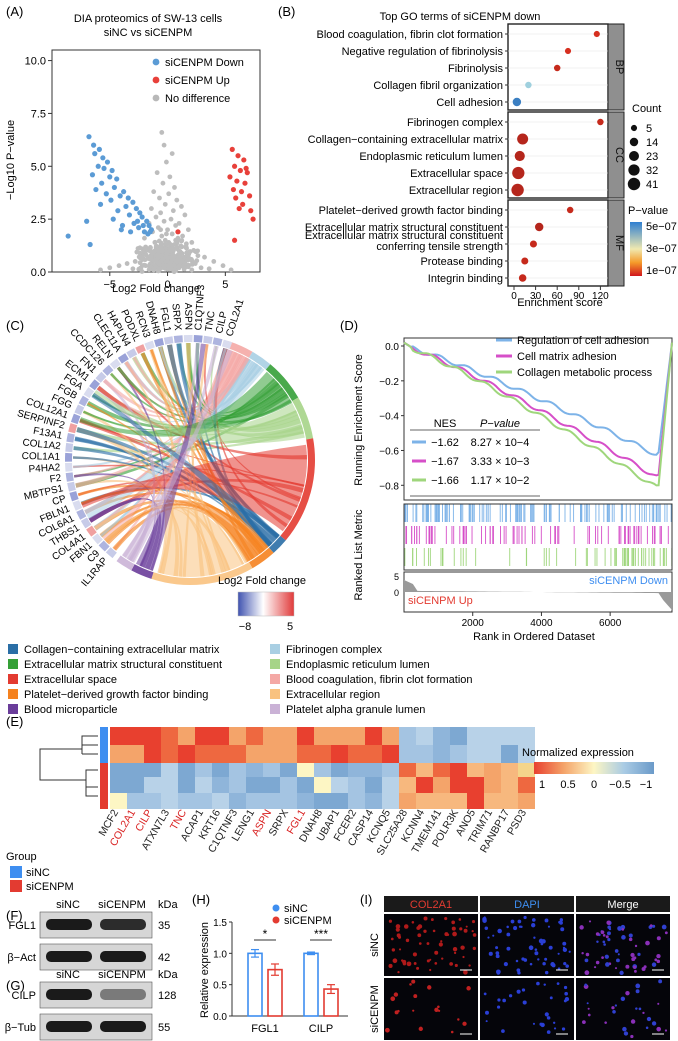 This screenshot has height=1041, width=678. Describe the element at coordinates (648, 211) in the screenshot. I see `pval-legend-title: P−value` at that location.